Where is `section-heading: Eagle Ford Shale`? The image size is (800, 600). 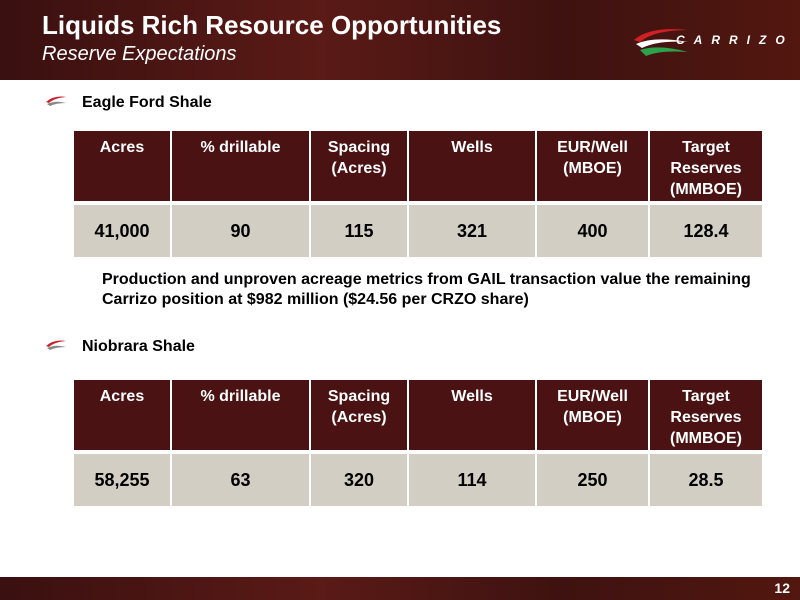 section-heading: Eagle Ford Shale is located at coordinates (147, 102).